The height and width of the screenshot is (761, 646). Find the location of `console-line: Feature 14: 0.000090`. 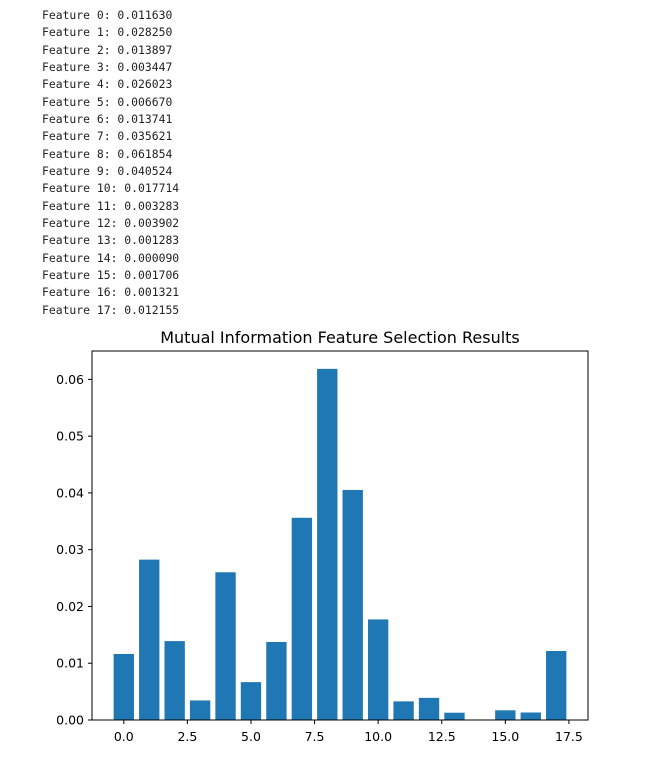

console-line: Feature 14: 0.000090 is located at coordinates (111, 257).